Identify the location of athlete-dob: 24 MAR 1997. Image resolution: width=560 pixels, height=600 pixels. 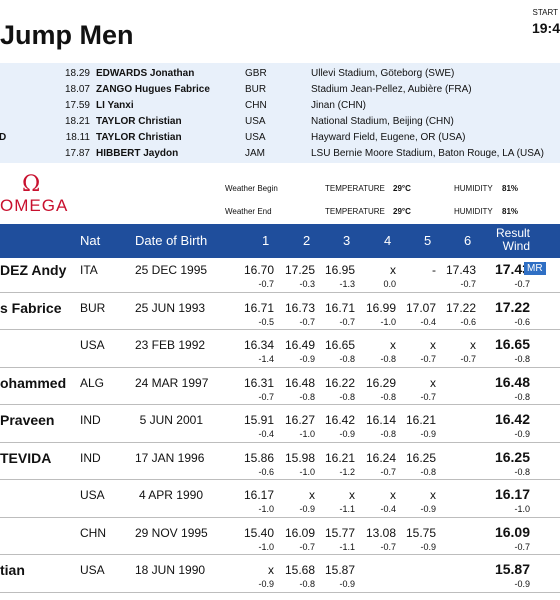
(172, 382).